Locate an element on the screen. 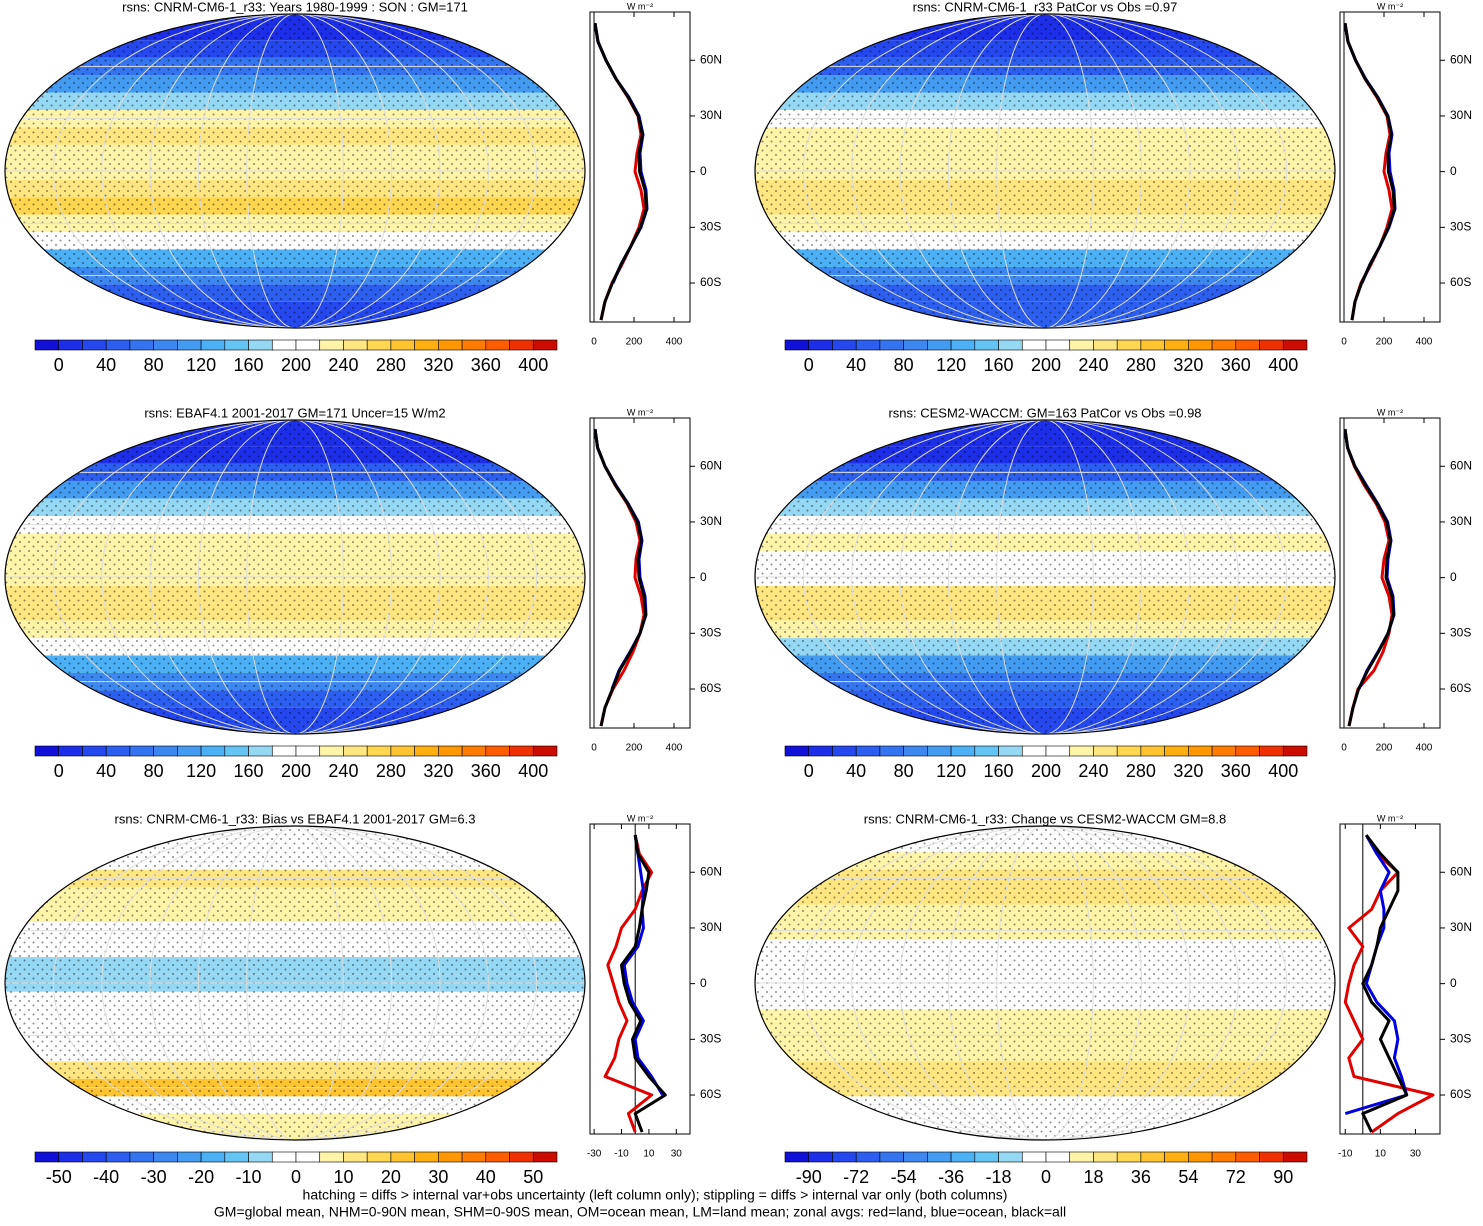  x-tick-label: 200 is located at coordinates (1384, 748).